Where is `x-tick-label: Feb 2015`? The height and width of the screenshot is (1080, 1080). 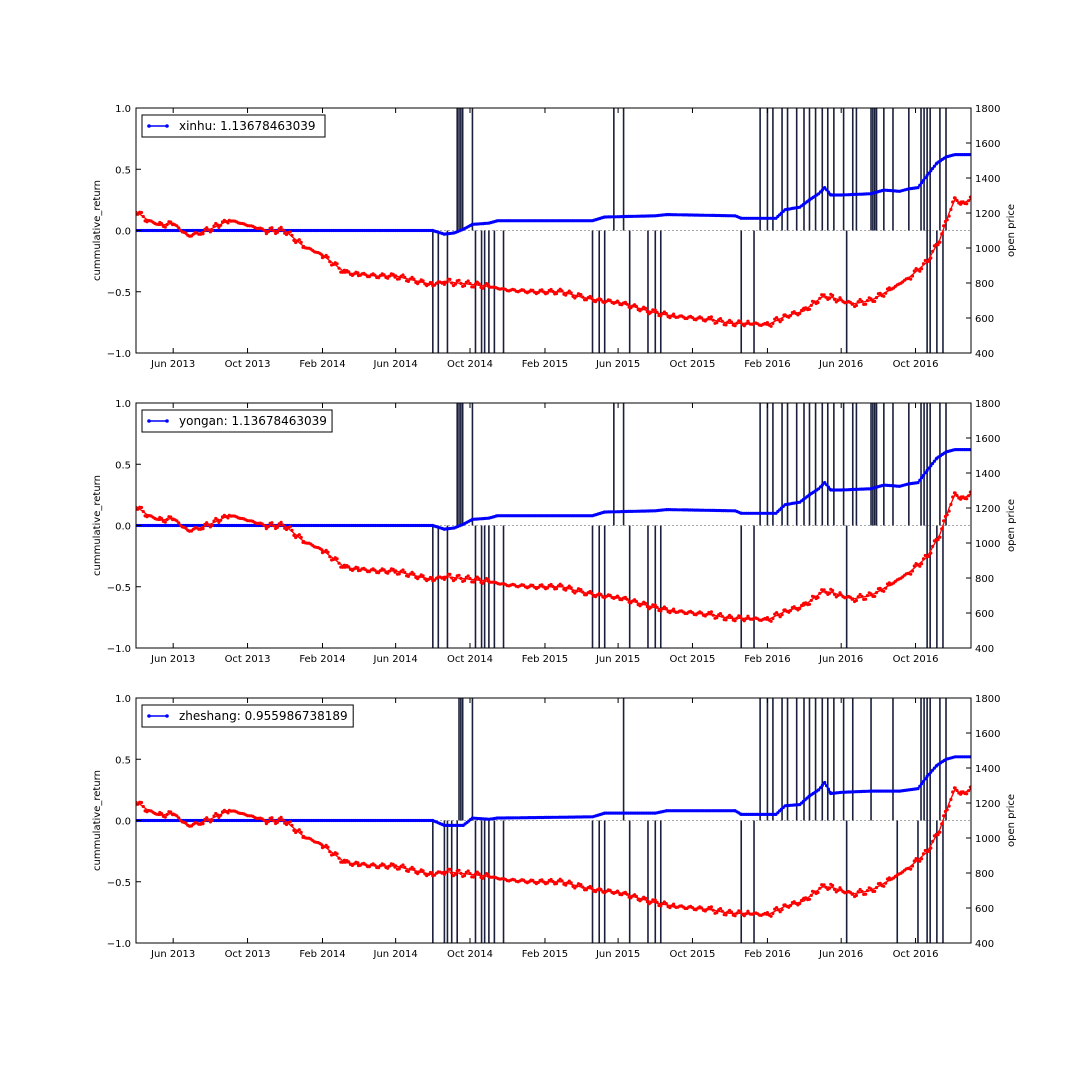 x-tick-label: Feb 2015 is located at coordinates (545, 659).